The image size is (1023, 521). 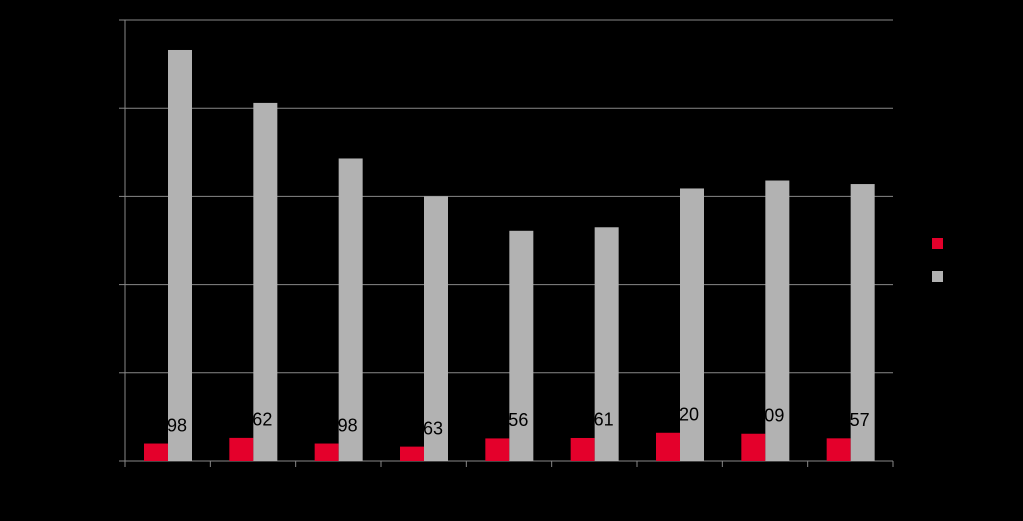 I want to click on y-tick-label: 0, so click(x=110, y=460).